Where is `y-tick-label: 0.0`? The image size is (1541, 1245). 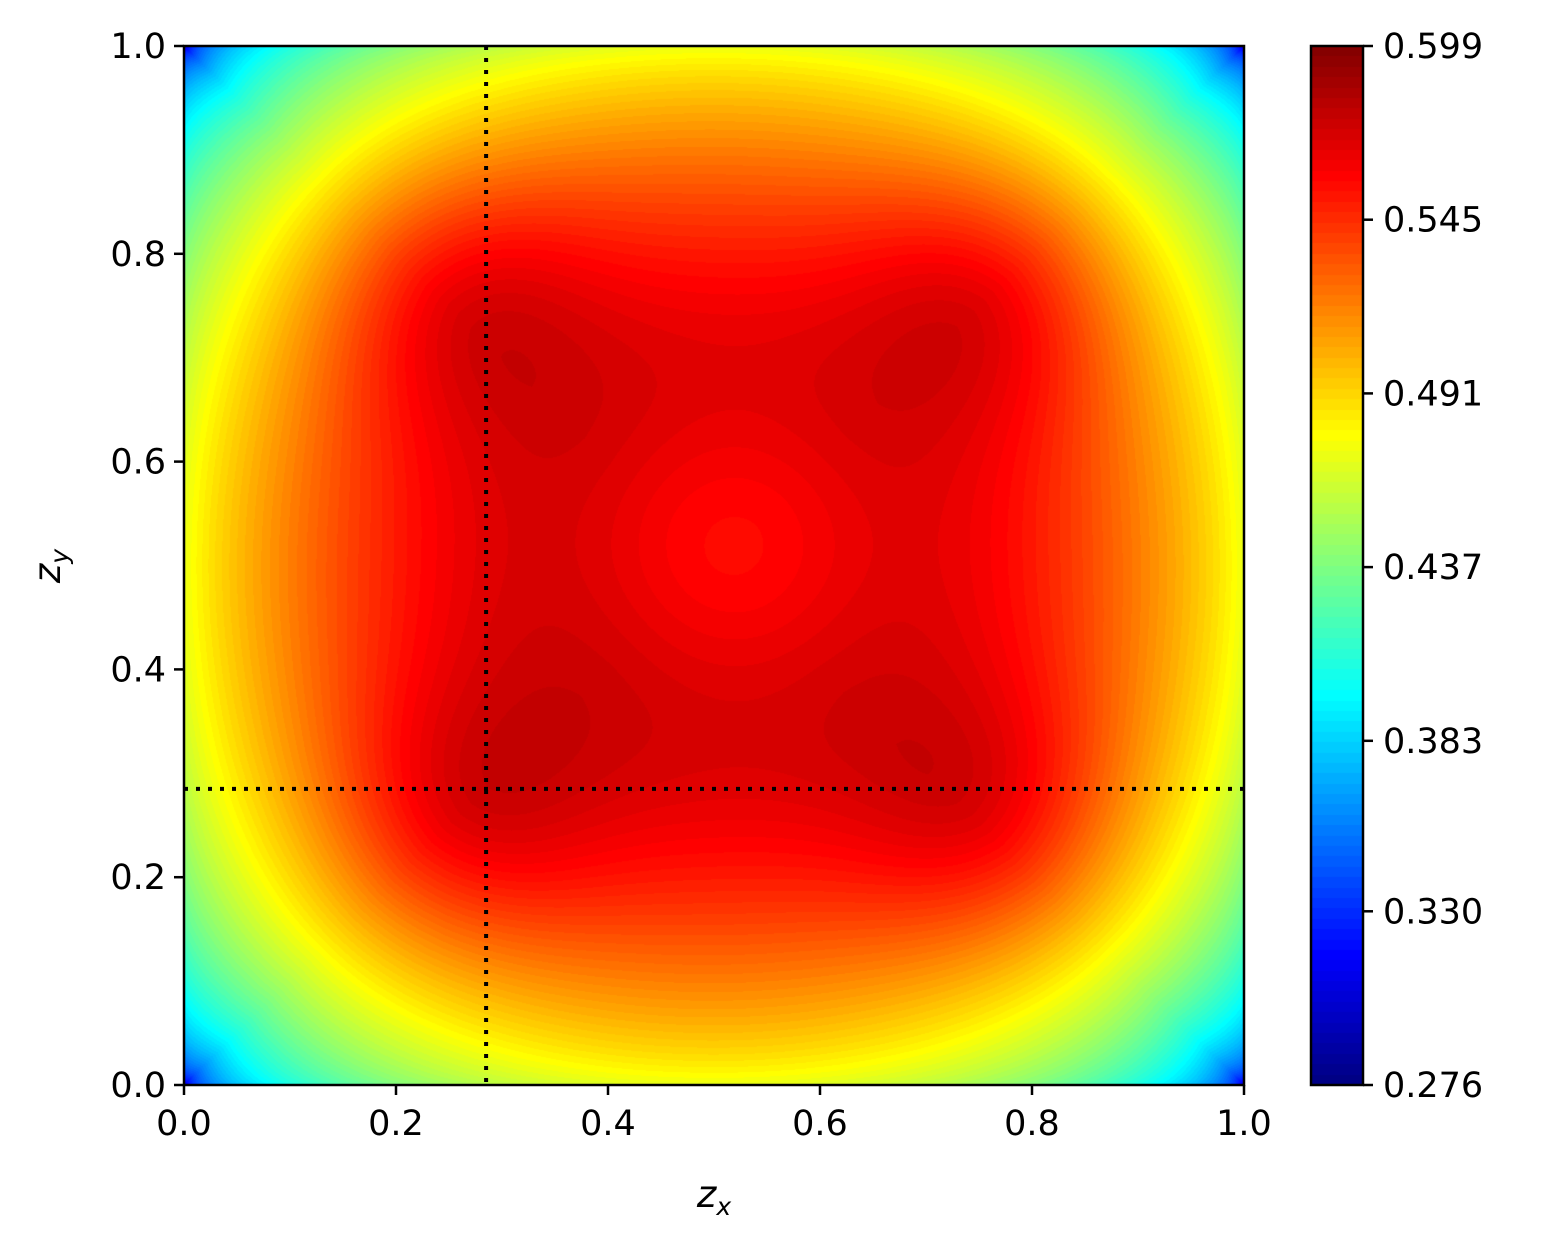 y-tick-label: 0.0 is located at coordinates (138, 1086).